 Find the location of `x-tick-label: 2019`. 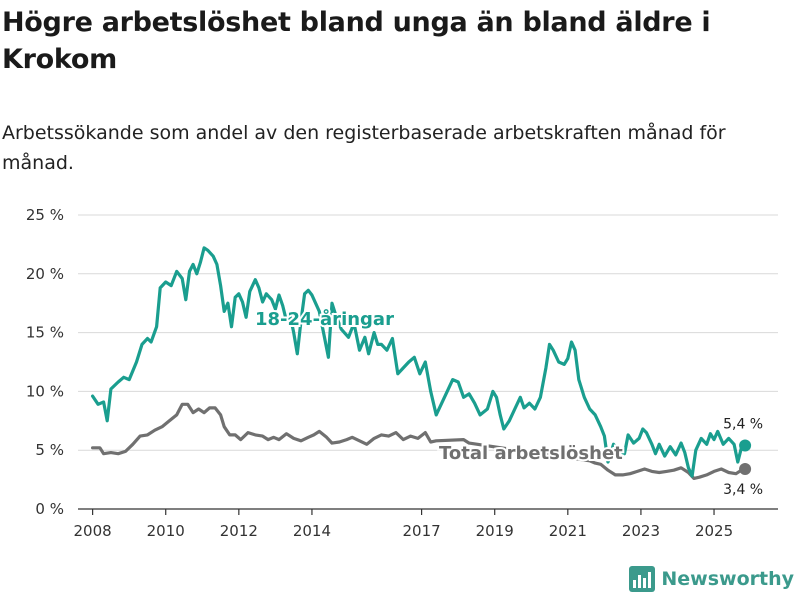

x-tick-label: 2019 is located at coordinates (495, 531).